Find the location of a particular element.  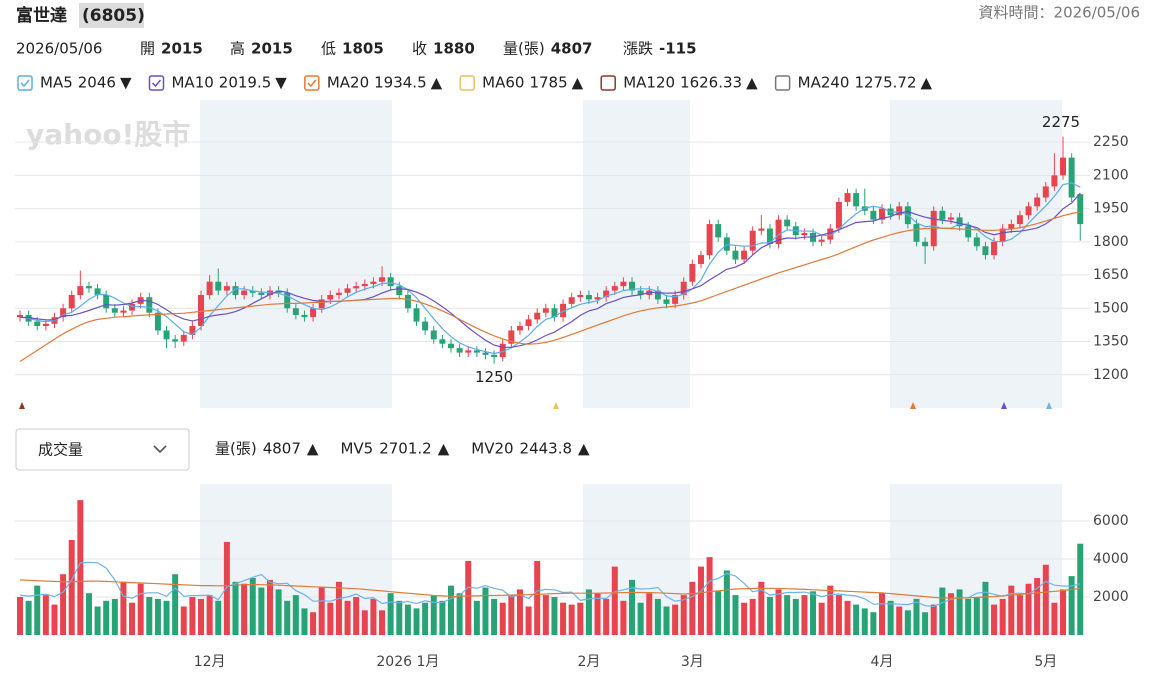

legend-name: MA20 is located at coordinates (348, 83).